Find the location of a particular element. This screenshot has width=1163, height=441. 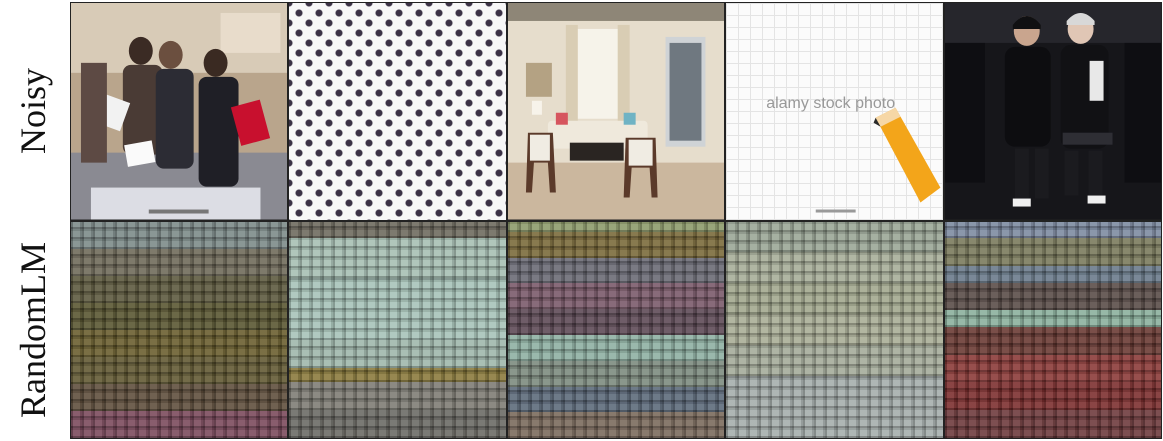

people-line-photo-icon is located at coordinates (179, 111).